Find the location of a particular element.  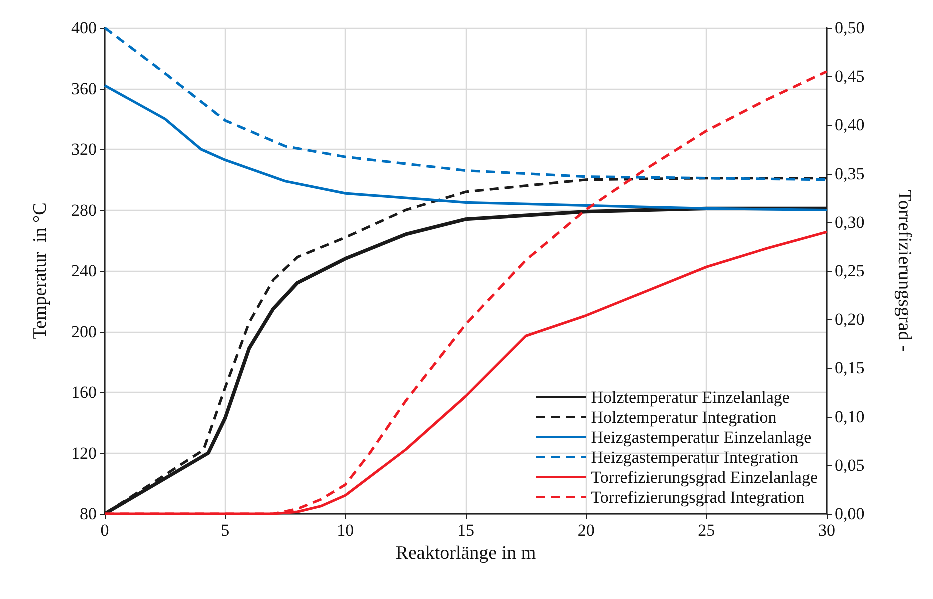

legend-label: Torrefizierungsgrad Einzelanlage is located at coordinates (704, 477).